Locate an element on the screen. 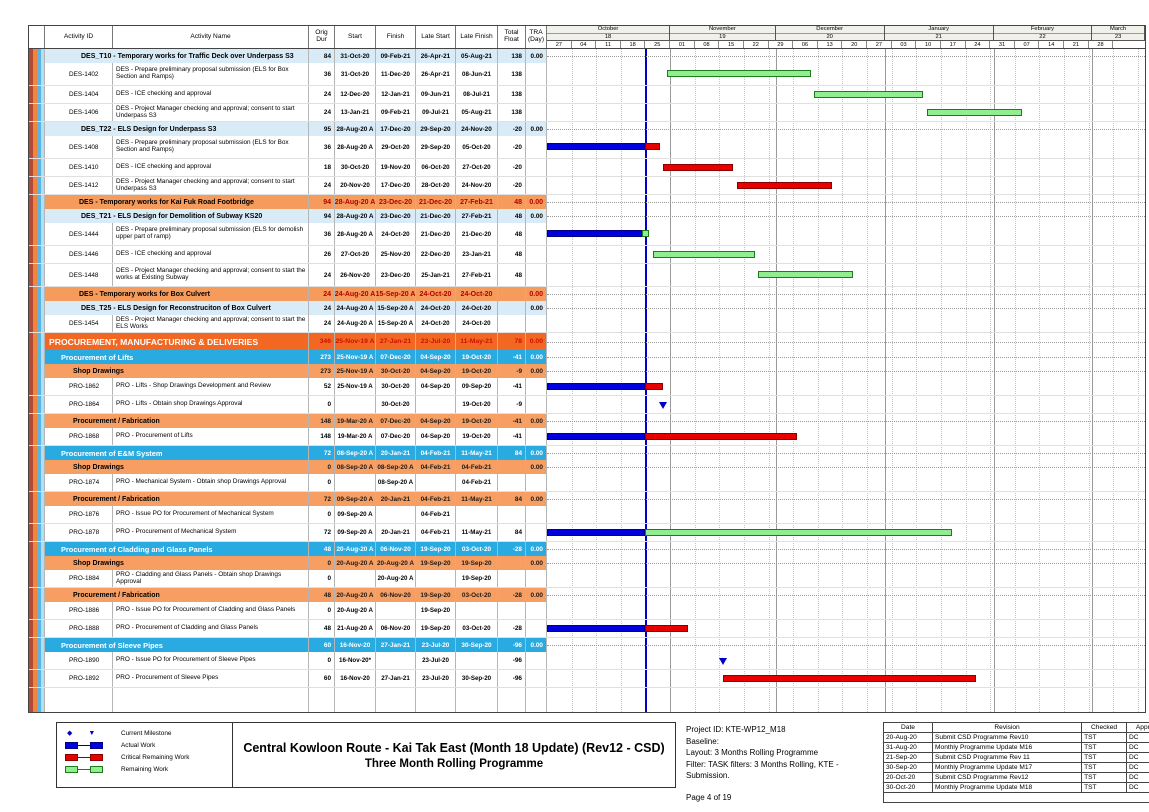 Image resolution: width=1149 pixels, height=812 pixels. cell-start: 16-Nov-20 is located at coordinates (355, 678).